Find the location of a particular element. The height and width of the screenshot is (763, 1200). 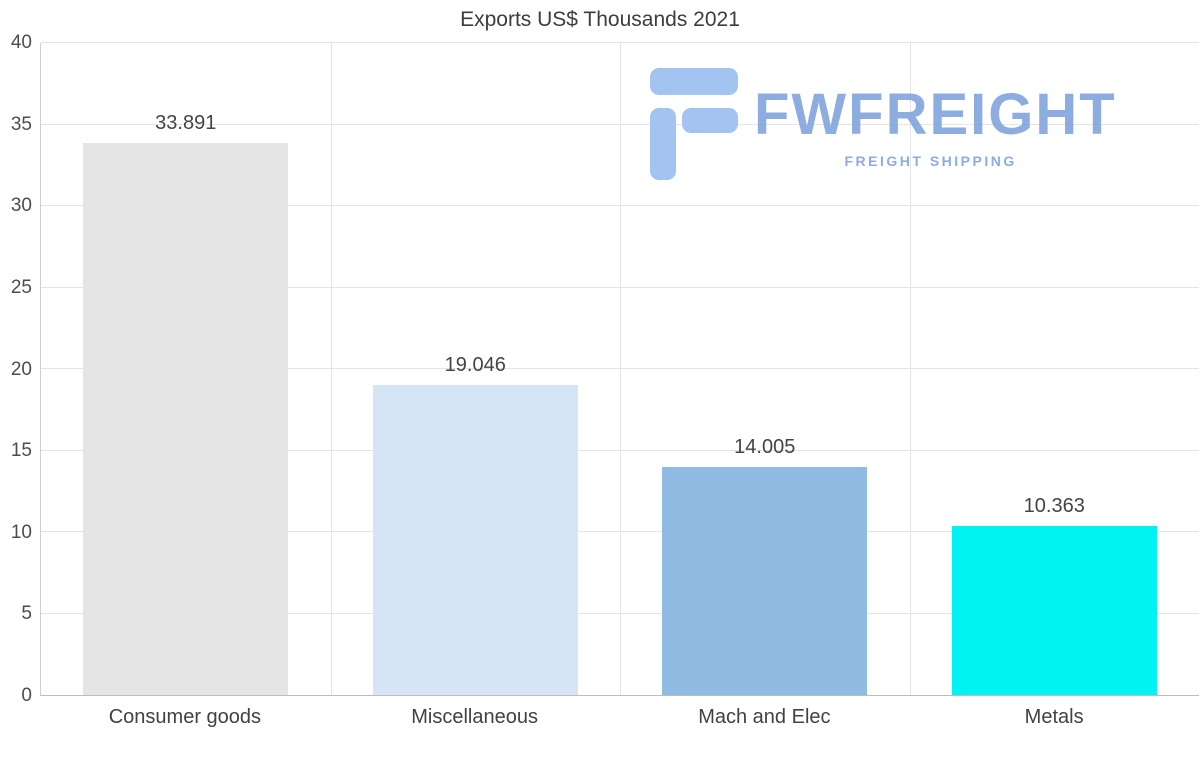

freight-logo-icon is located at coordinates (694, 124).